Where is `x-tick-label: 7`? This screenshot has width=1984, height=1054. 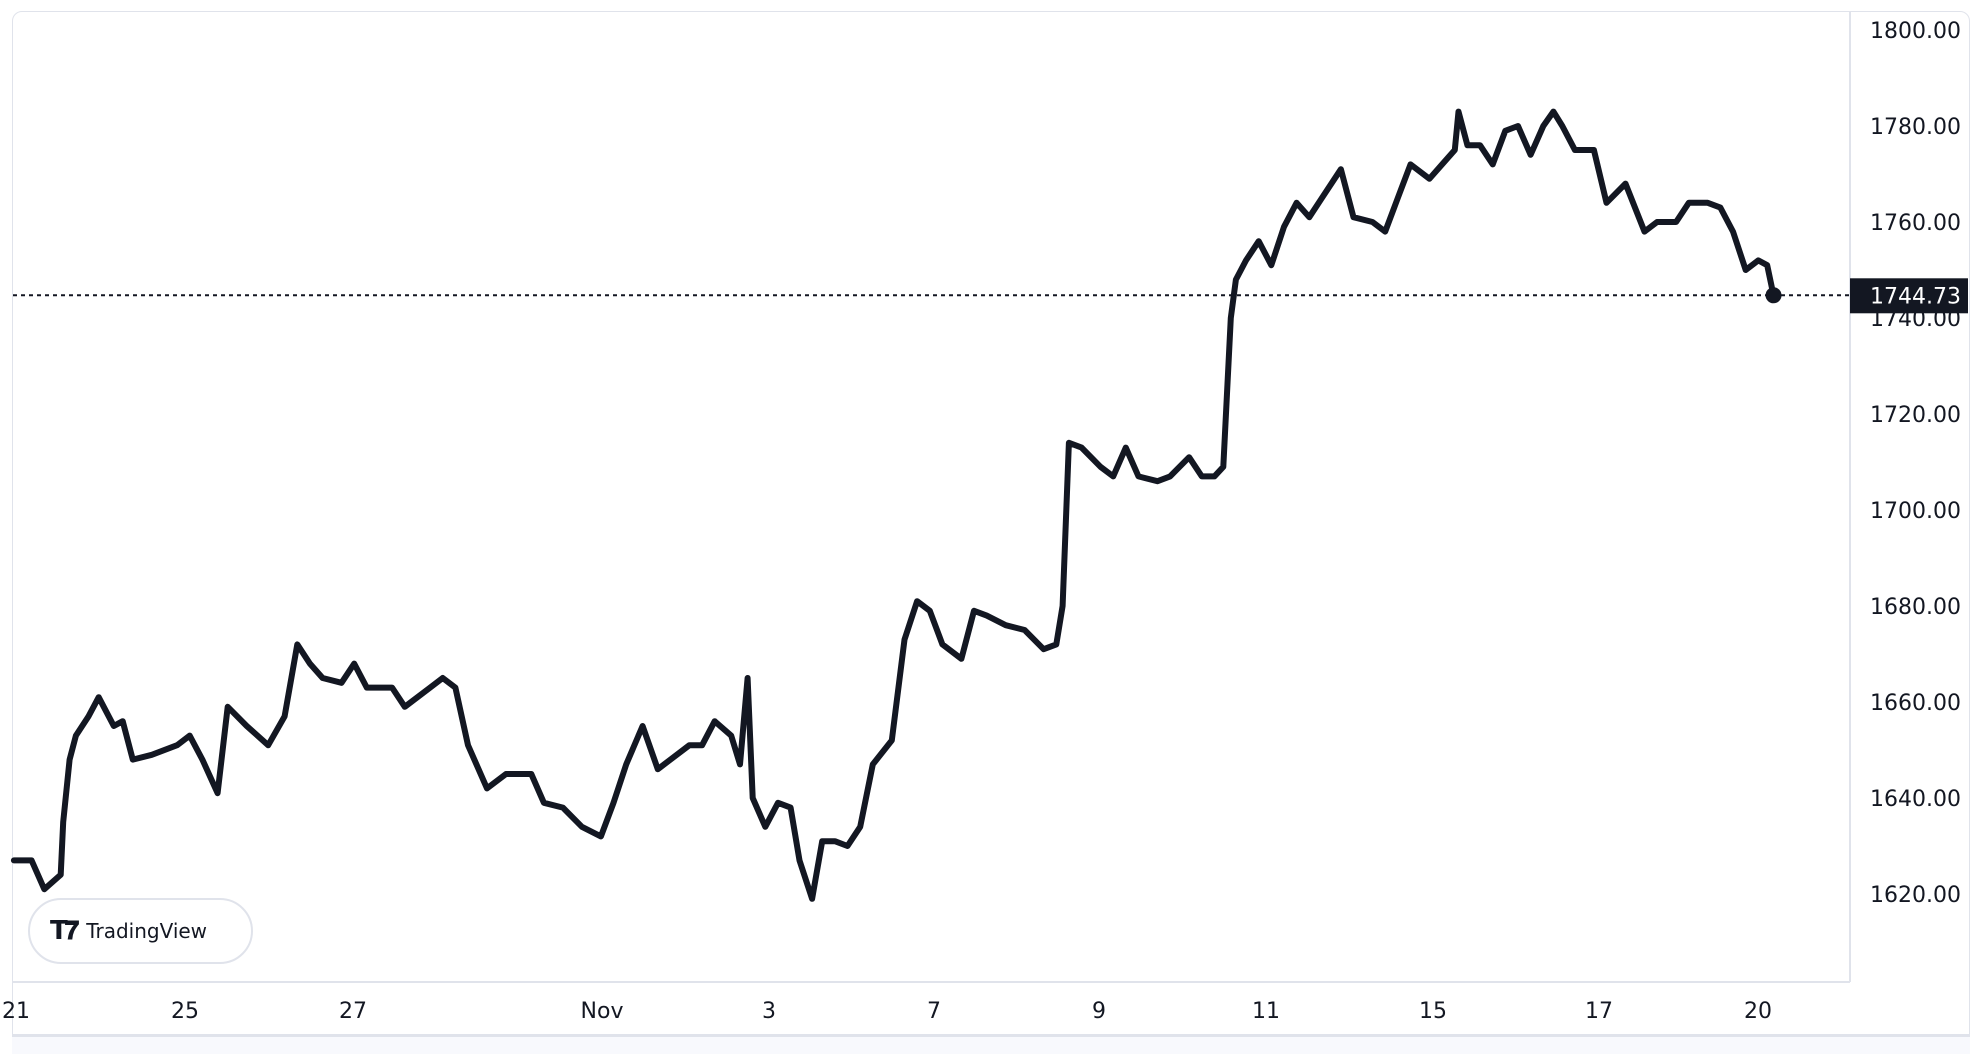 x-tick-label: 7 is located at coordinates (934, 1011).